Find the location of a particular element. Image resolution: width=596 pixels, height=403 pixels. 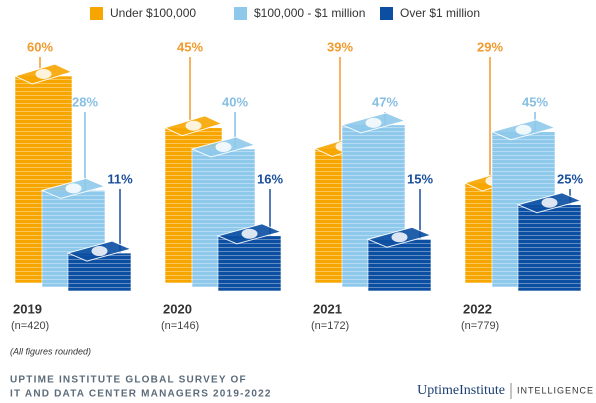

source-line: UPTIME INSTITUTE GLOBAL SURVEY OF is located at coordinates (128, 380).